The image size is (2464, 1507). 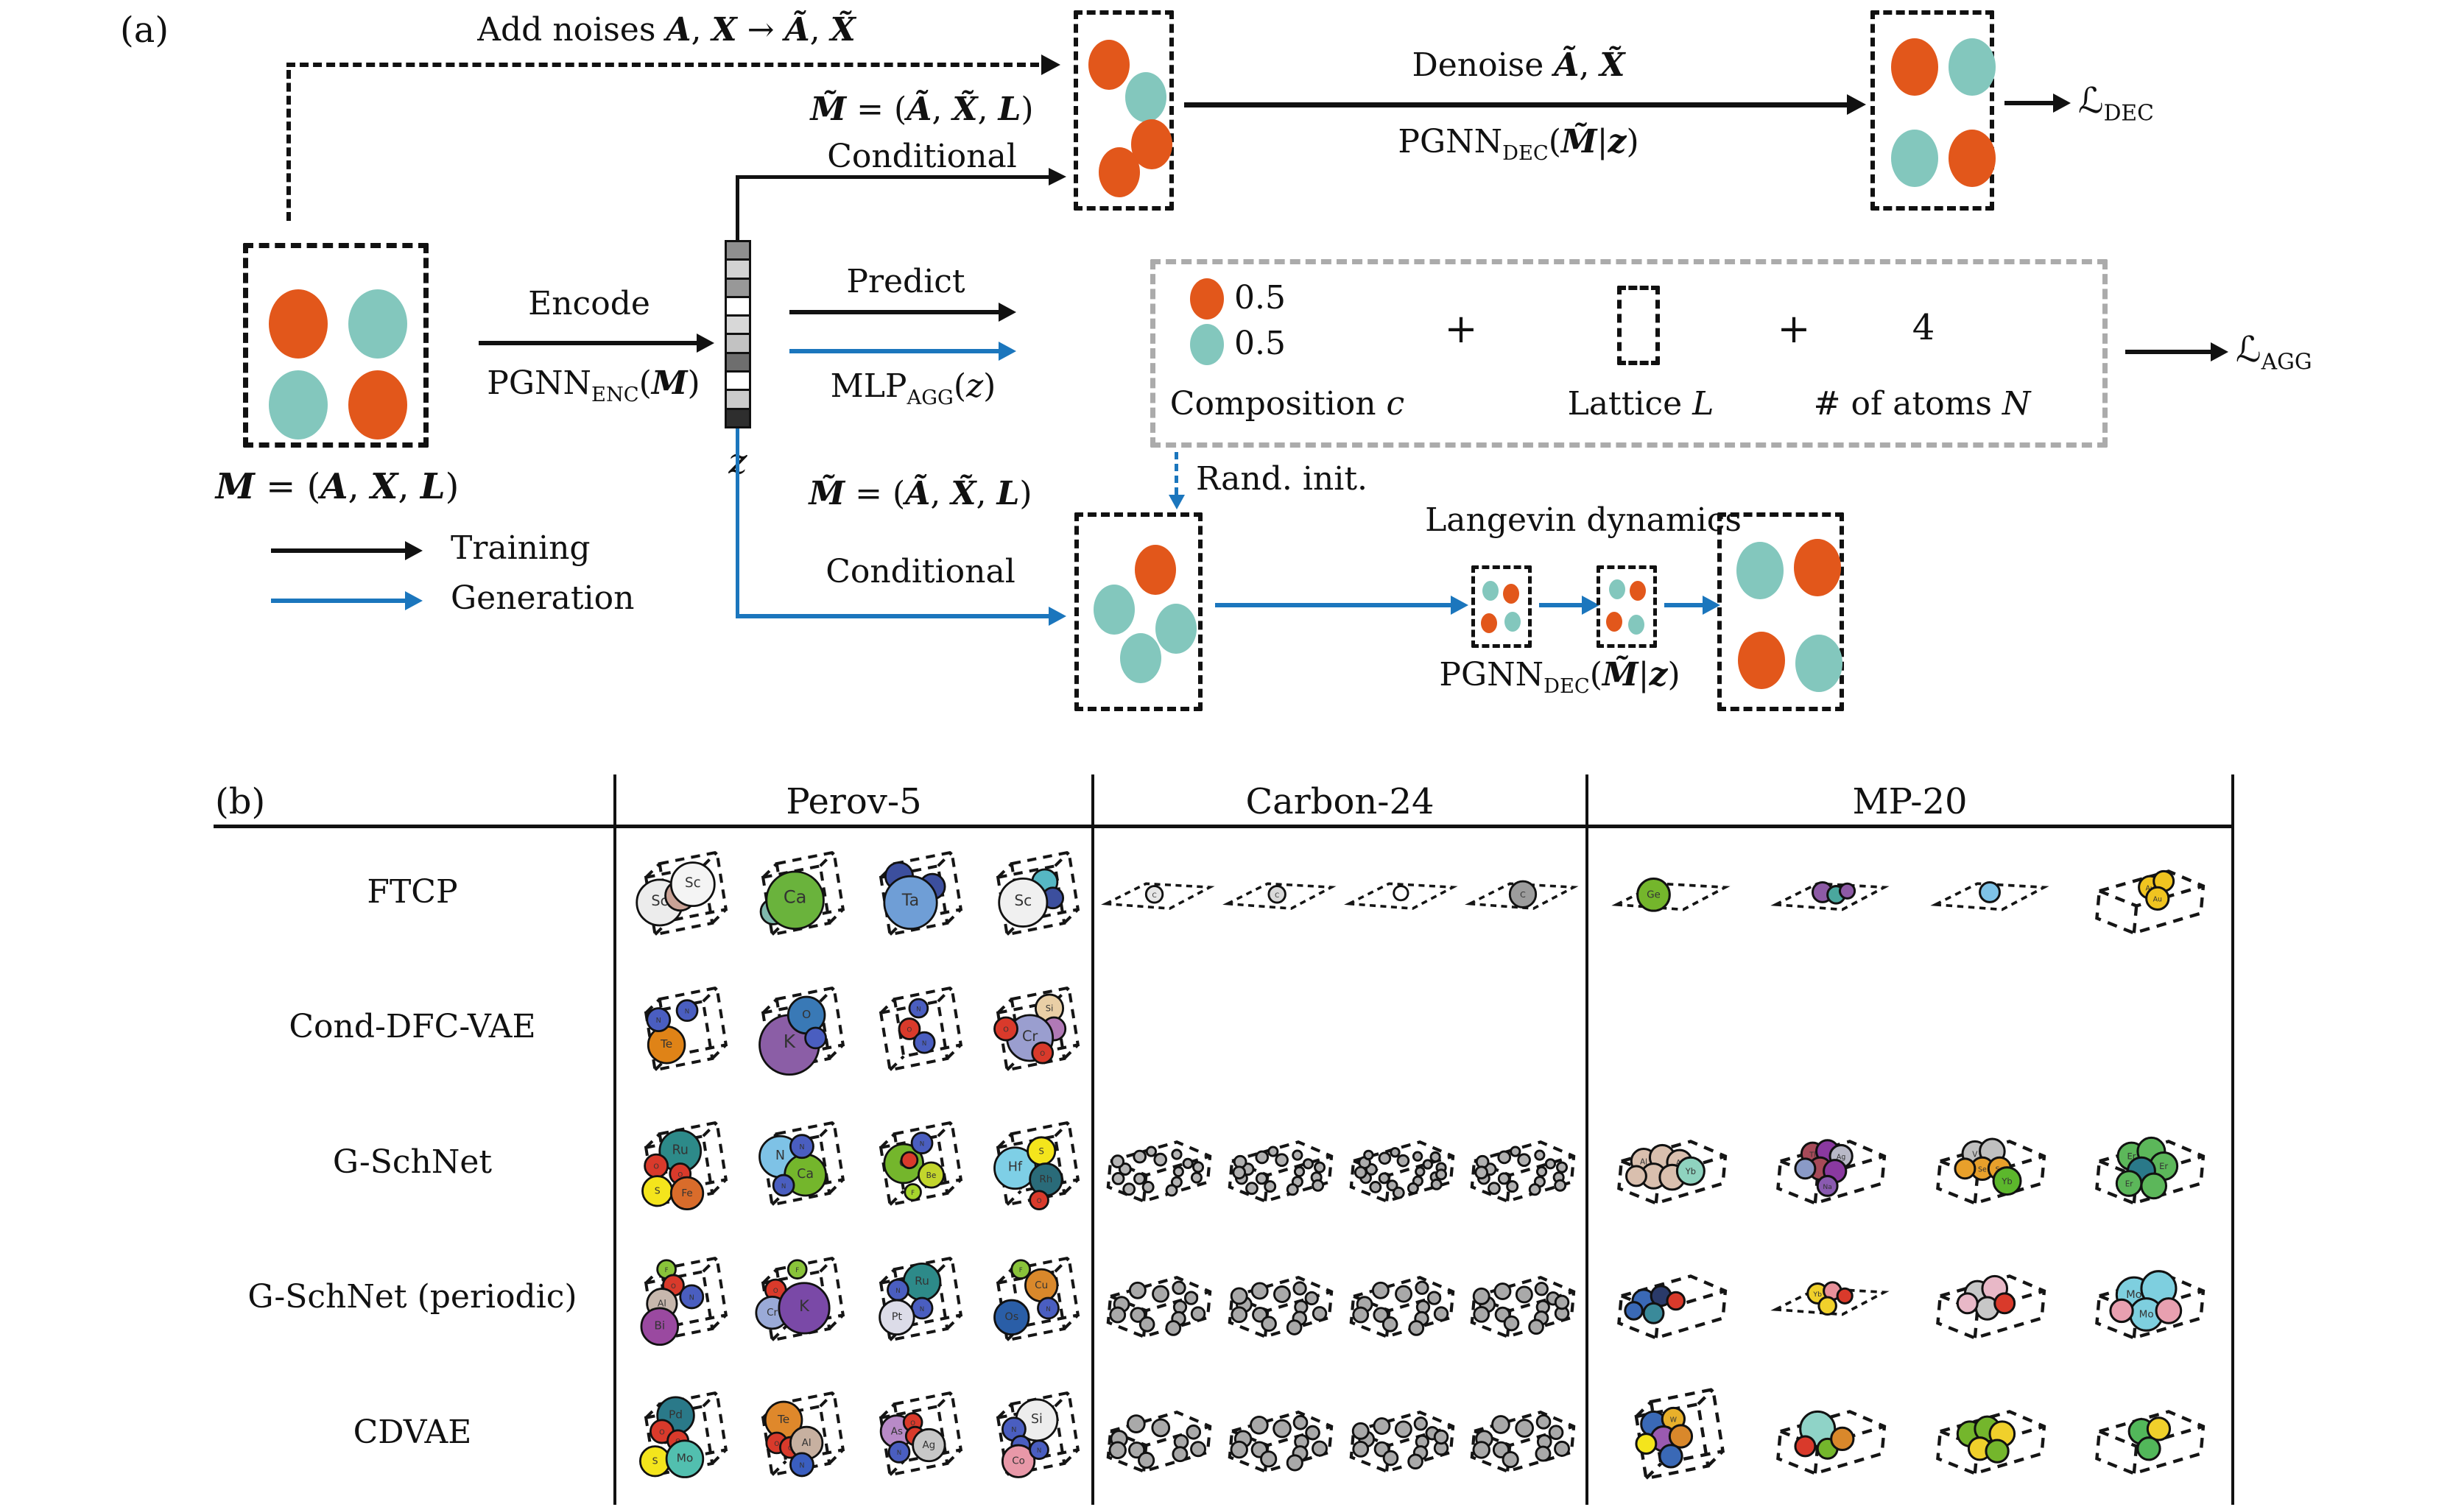 I want to click on composition-value-2: 0.5, so click(x=1260, y=343).